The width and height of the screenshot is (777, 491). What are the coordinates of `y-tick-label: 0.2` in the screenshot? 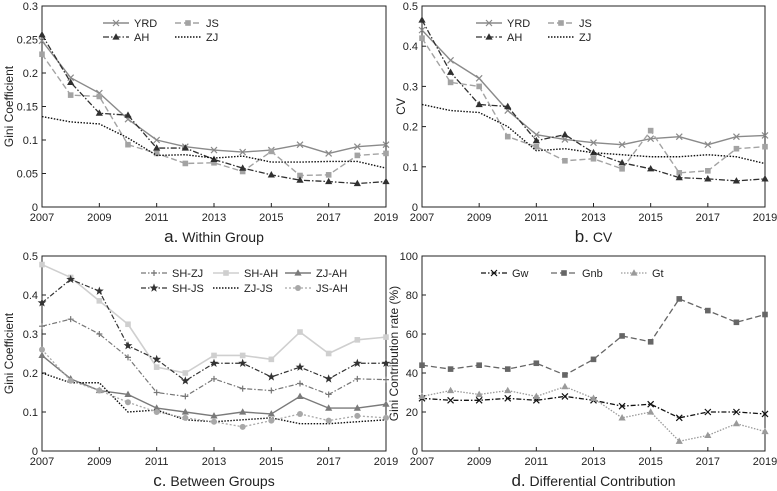 It's located at (30, 74).